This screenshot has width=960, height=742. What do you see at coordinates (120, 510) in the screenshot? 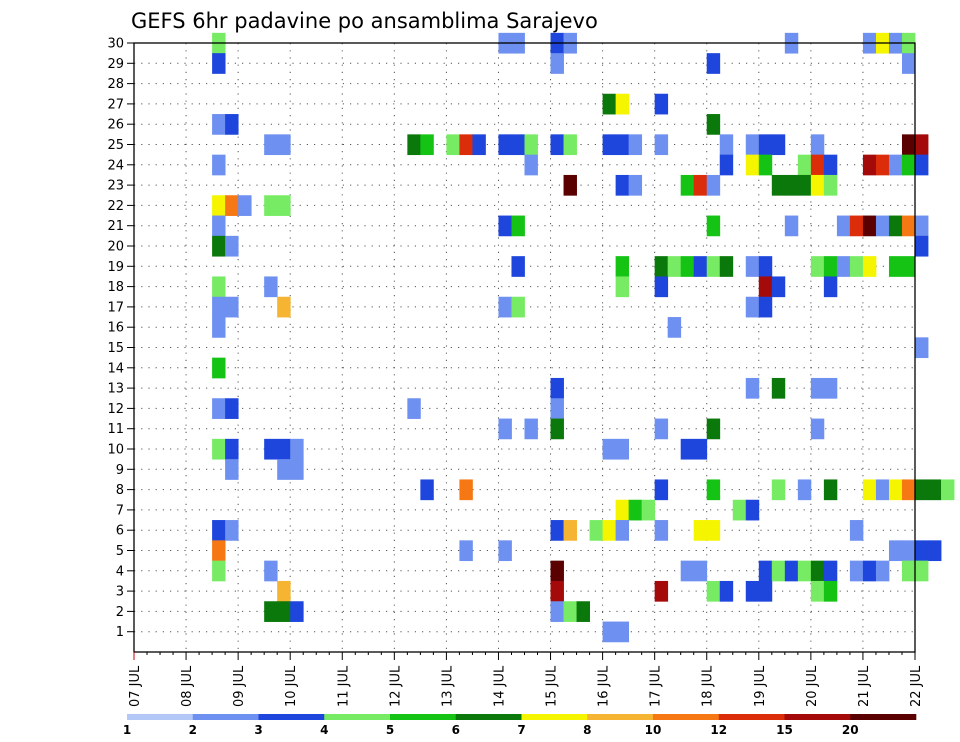
I see `y-tick-label: 7` at bounding box center [120, 510].